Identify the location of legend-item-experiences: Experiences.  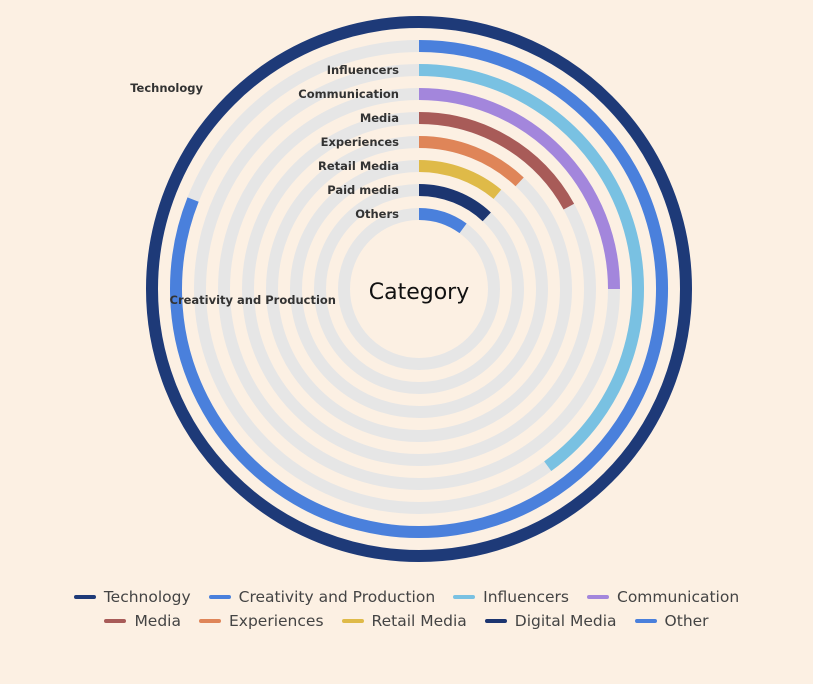
(261, 621).